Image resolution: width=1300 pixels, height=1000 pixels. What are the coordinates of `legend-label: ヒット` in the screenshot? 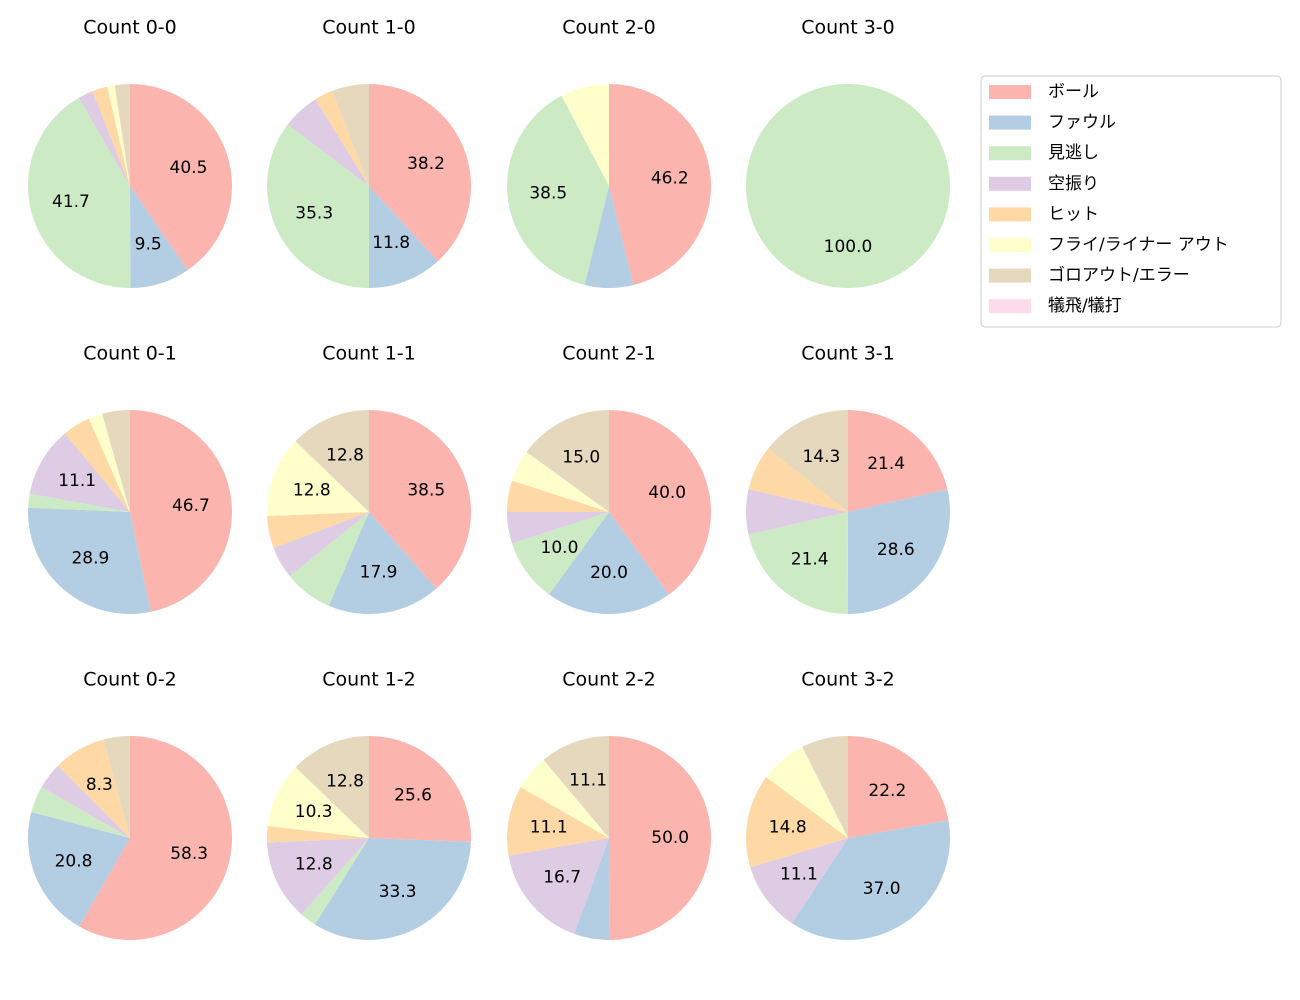 It's located at (1073, 214).